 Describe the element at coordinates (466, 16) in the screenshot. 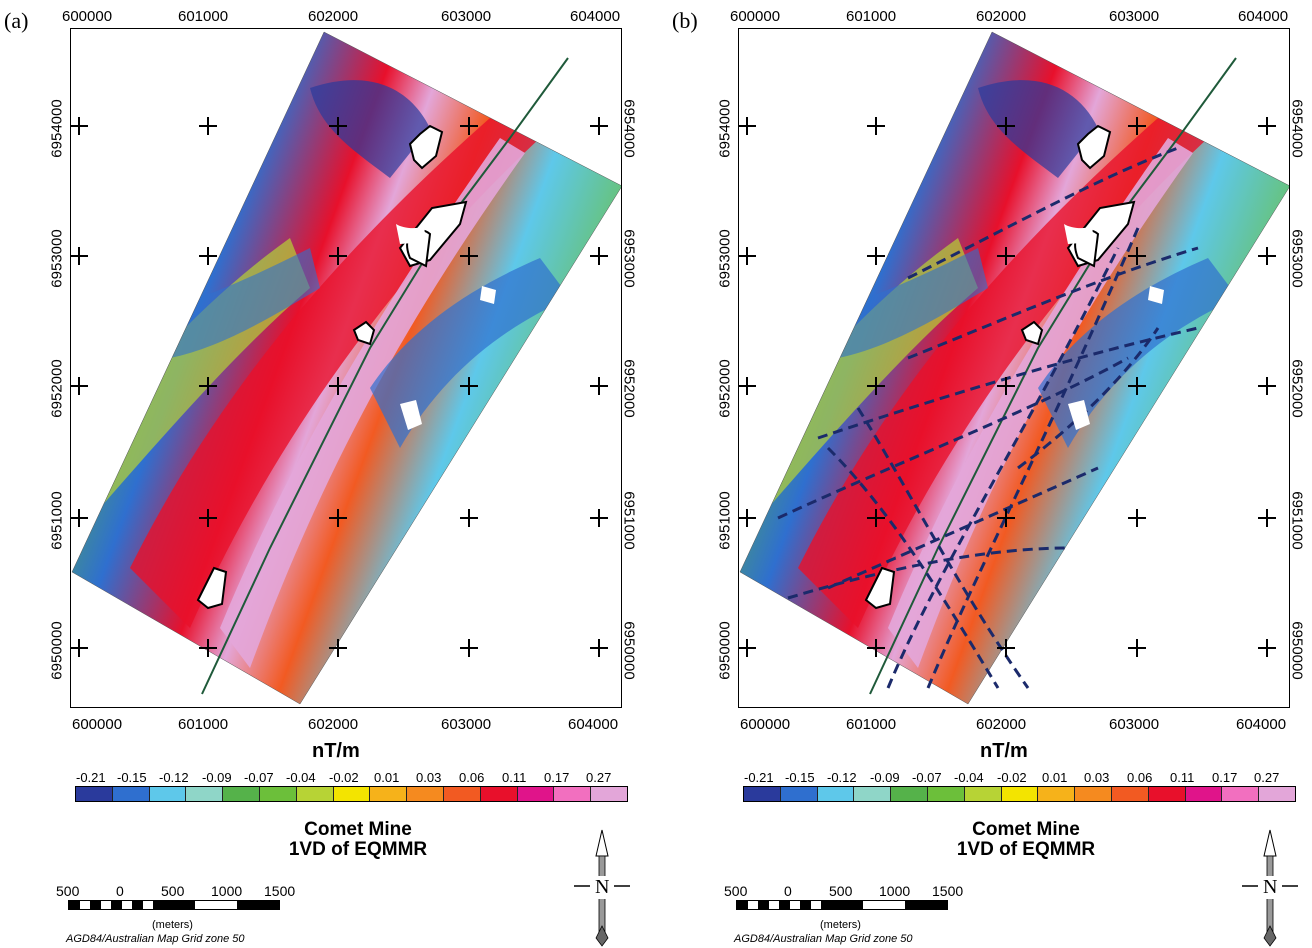

I see `x-tick-top: 603000` at that location.